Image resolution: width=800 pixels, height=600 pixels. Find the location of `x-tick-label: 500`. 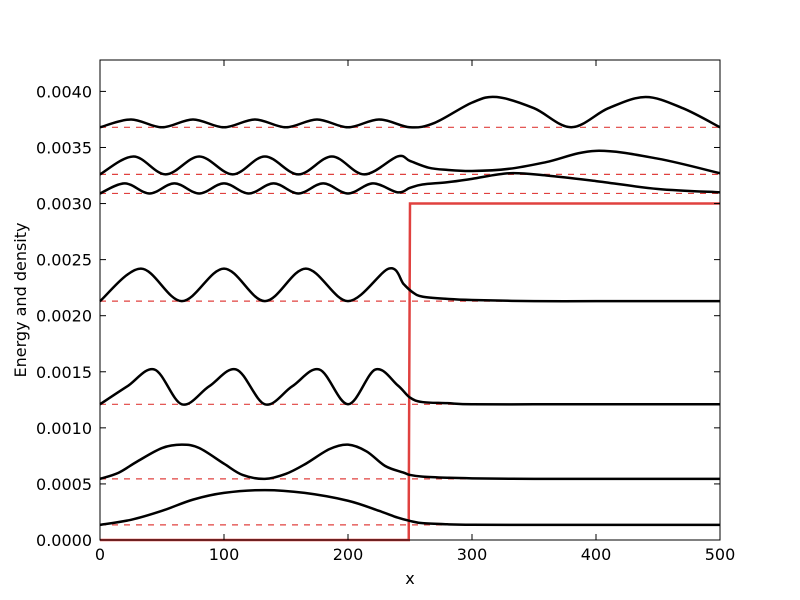

x-tick-label: 500 is located at coordinates (720, 554).